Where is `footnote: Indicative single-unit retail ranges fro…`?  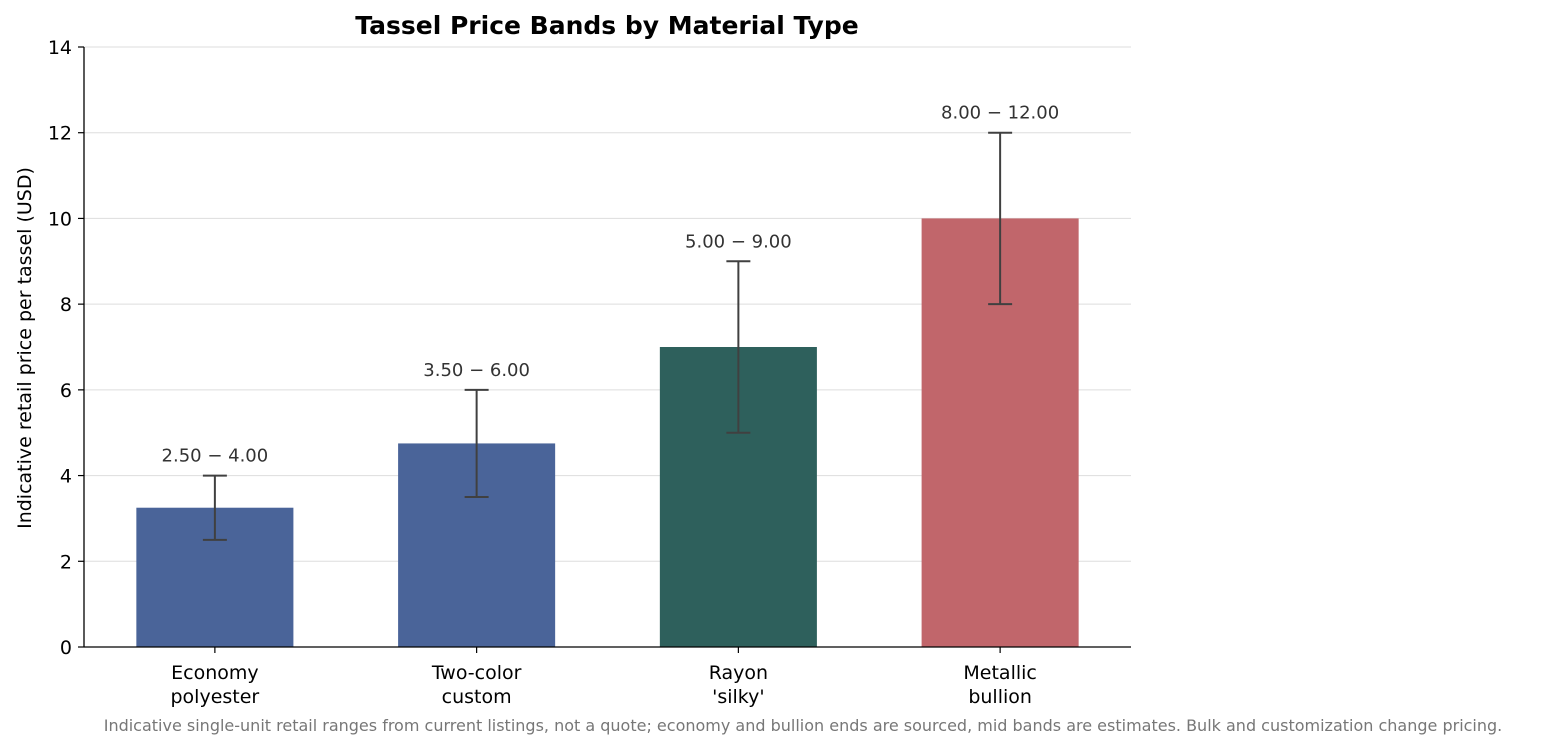
footnote: Indicative single-unit retail ranges fro… is located at coordinates (803, 725).